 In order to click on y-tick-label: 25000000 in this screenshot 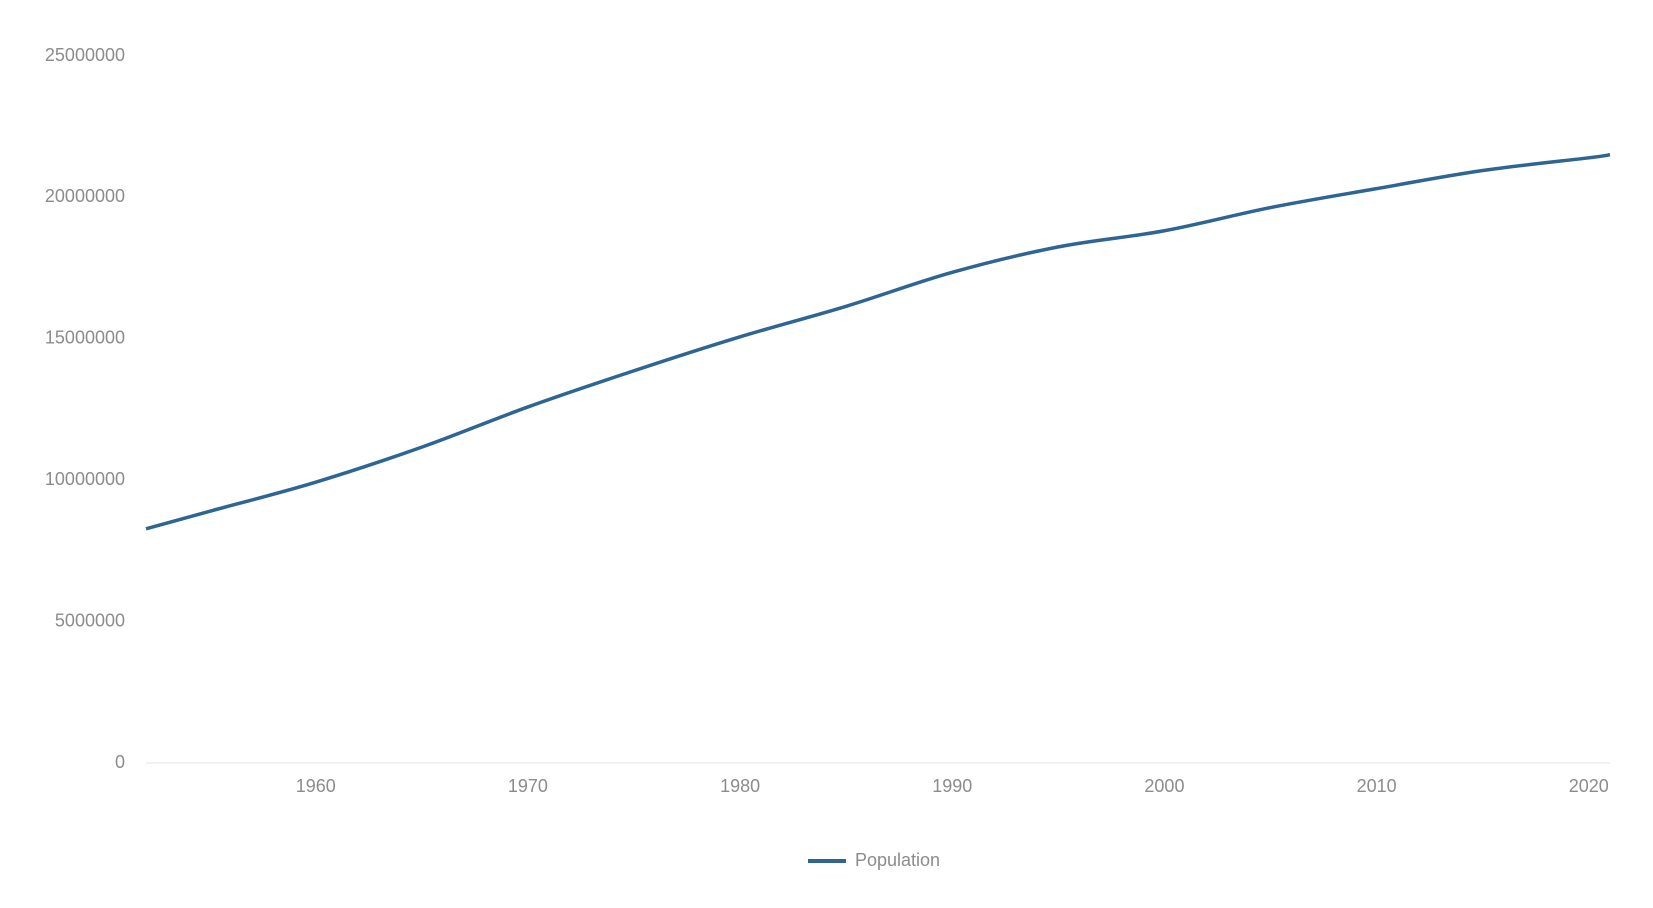, I will do `click(85, 55)`.